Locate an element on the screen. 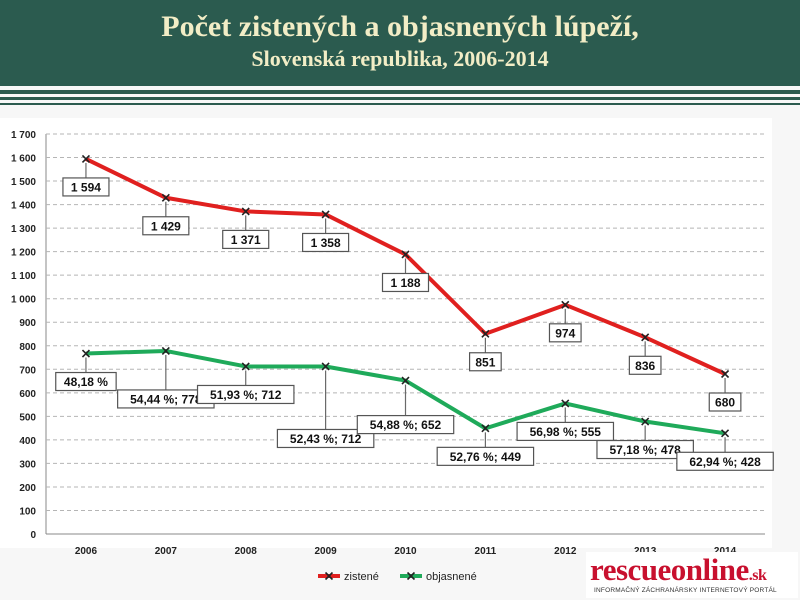  data-label: 57,18 %; 478 is located at coordinates (645, 450).